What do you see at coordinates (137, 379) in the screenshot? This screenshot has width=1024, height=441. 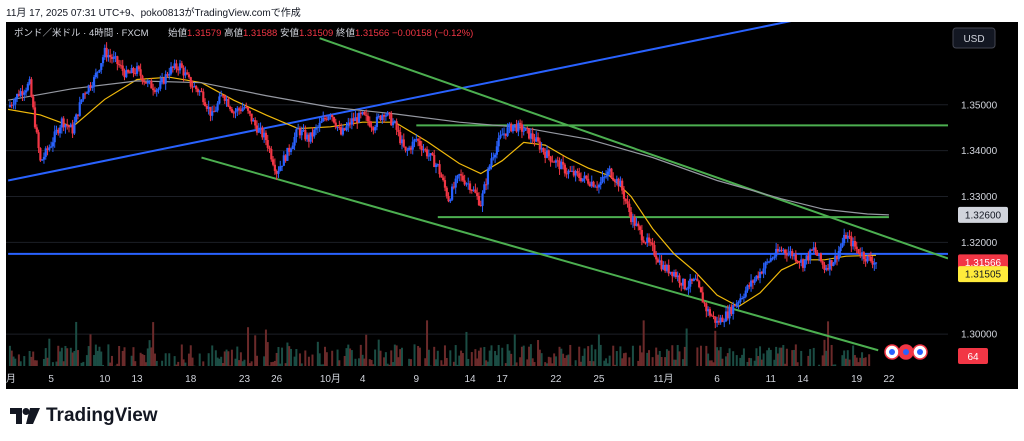 I see `x-tick-label: 13` at bounding box center [137, 379].